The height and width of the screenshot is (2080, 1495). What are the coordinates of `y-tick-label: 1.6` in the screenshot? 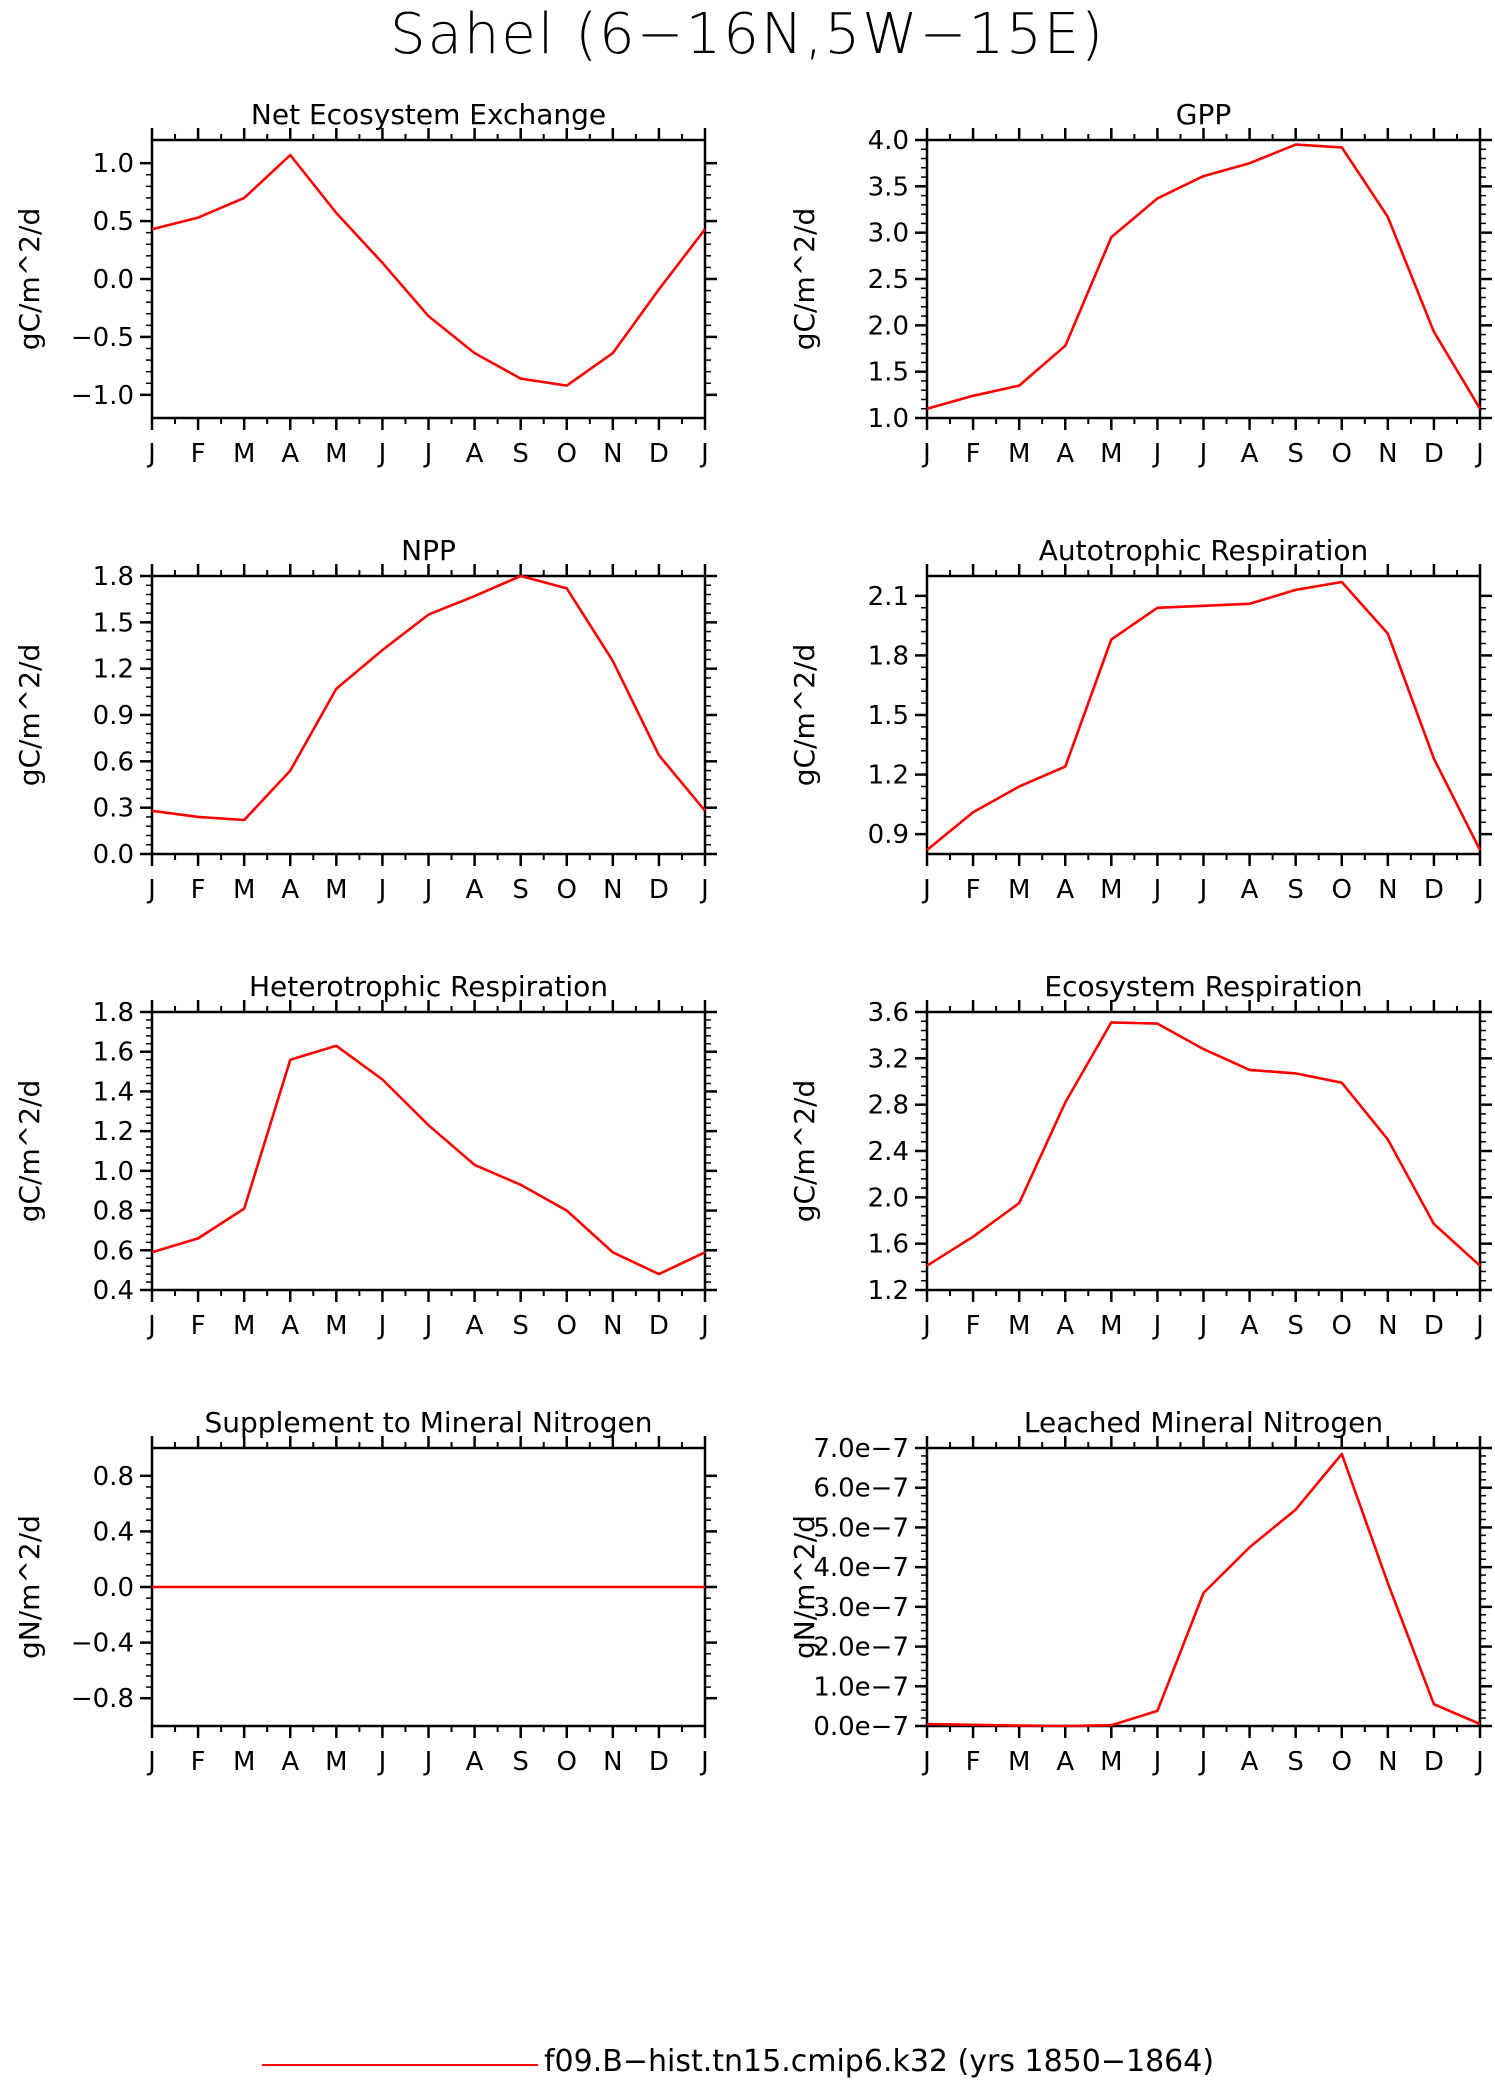 It's located at (888, 1245).